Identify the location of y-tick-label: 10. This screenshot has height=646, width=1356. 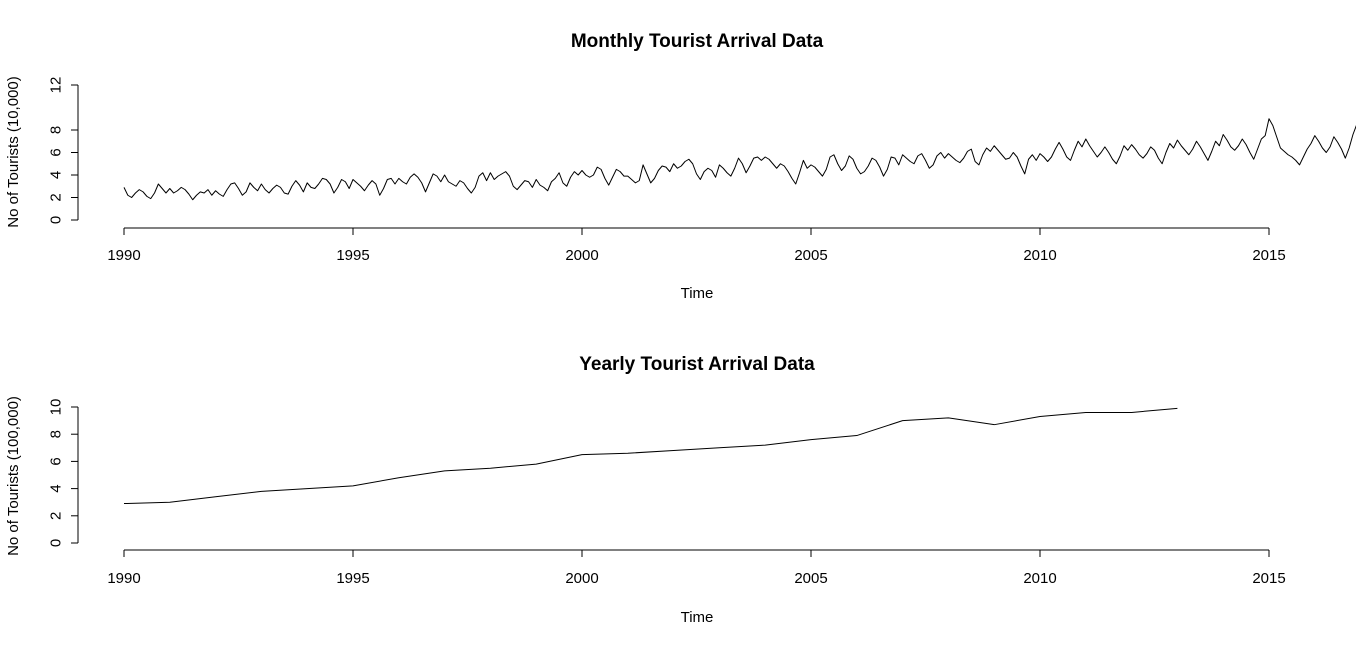
(56, 407).